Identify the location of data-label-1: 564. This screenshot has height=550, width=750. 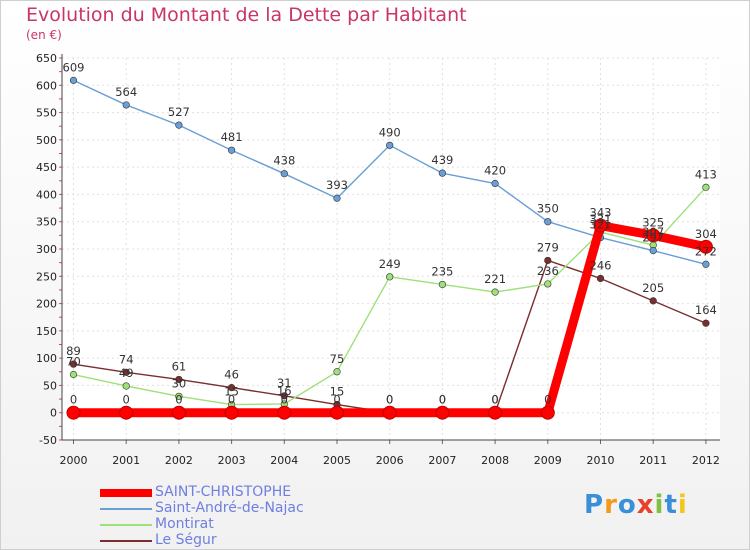
(126, 92).